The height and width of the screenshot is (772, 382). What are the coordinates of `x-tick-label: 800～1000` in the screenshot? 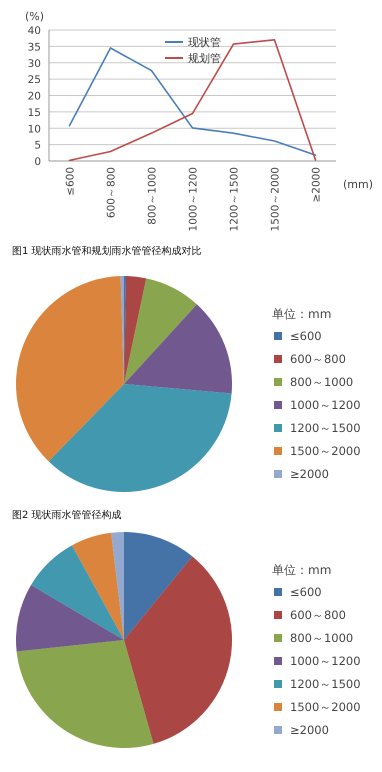 It's located at (152, 196).